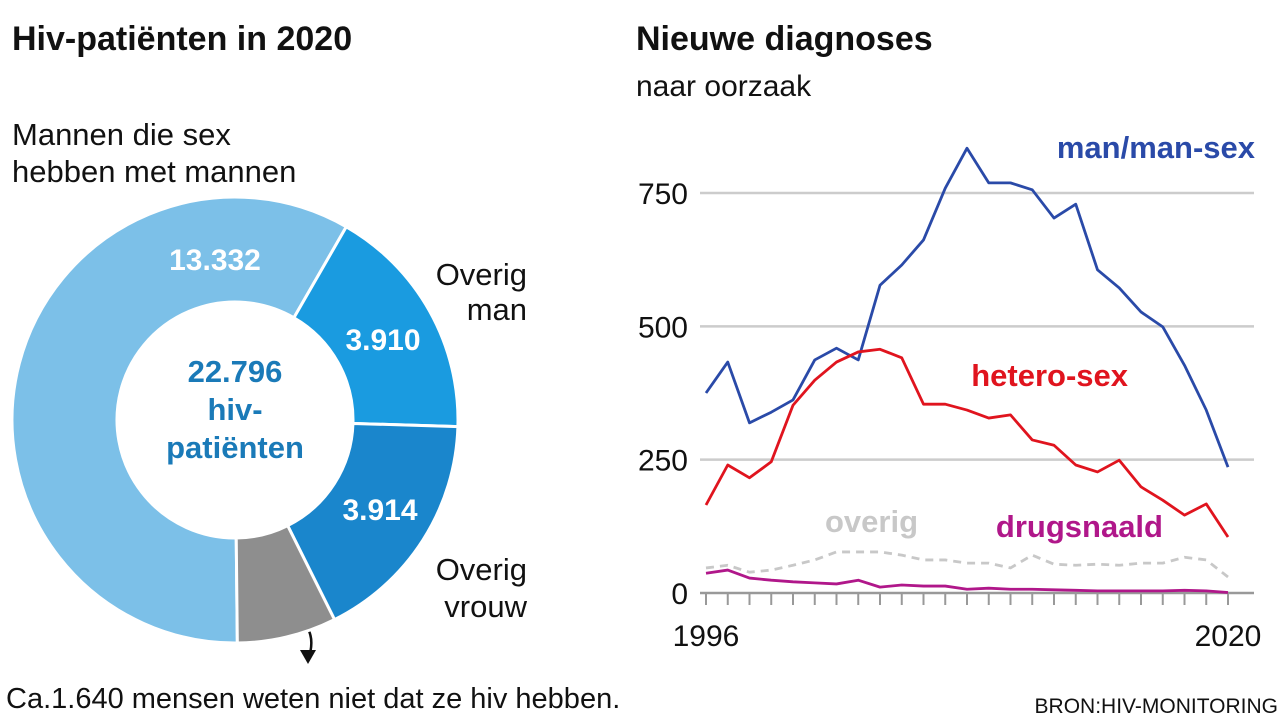 The height and width of the screenshot is (720, 1280). What do you see at coordinates (215, 260) in the screenshot?
I see `value-label: 13.332` at bounding box center [215, 260].